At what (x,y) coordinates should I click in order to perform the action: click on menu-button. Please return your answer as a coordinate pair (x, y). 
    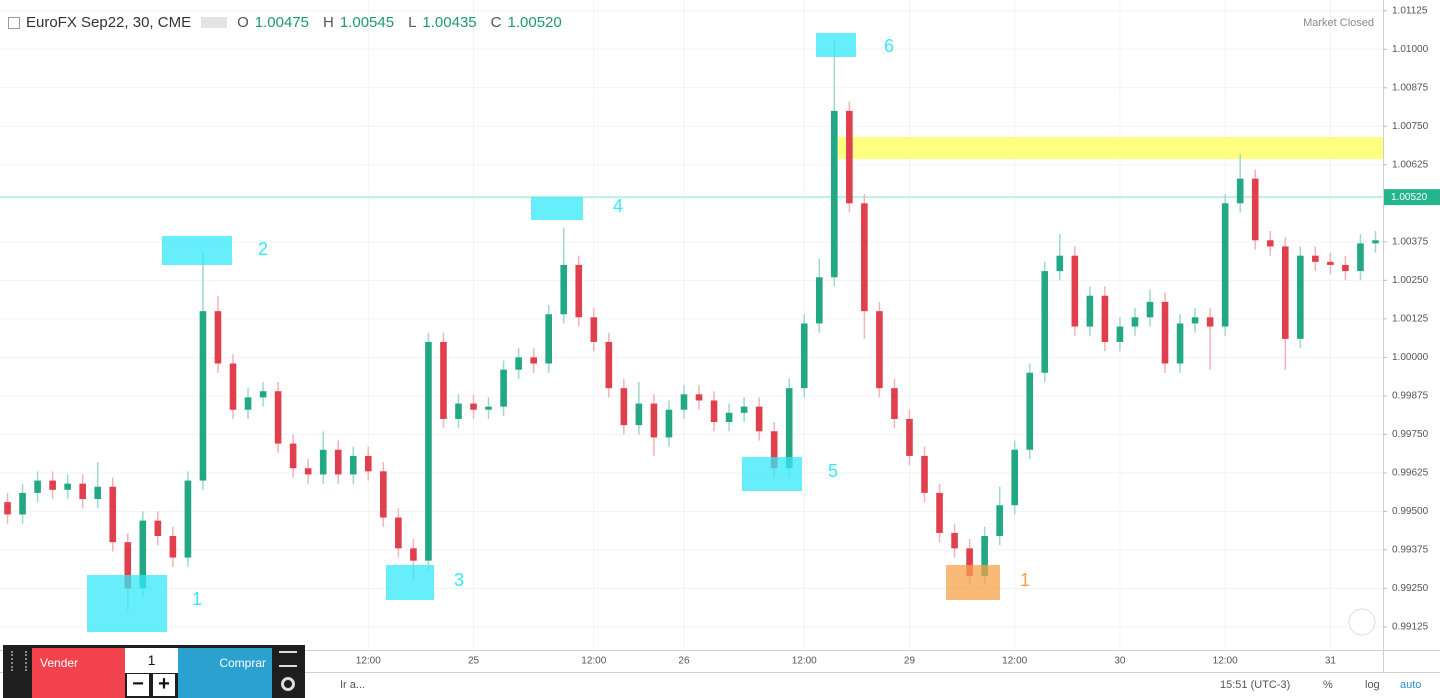
    Looking at the image, I should click on (288, 659).